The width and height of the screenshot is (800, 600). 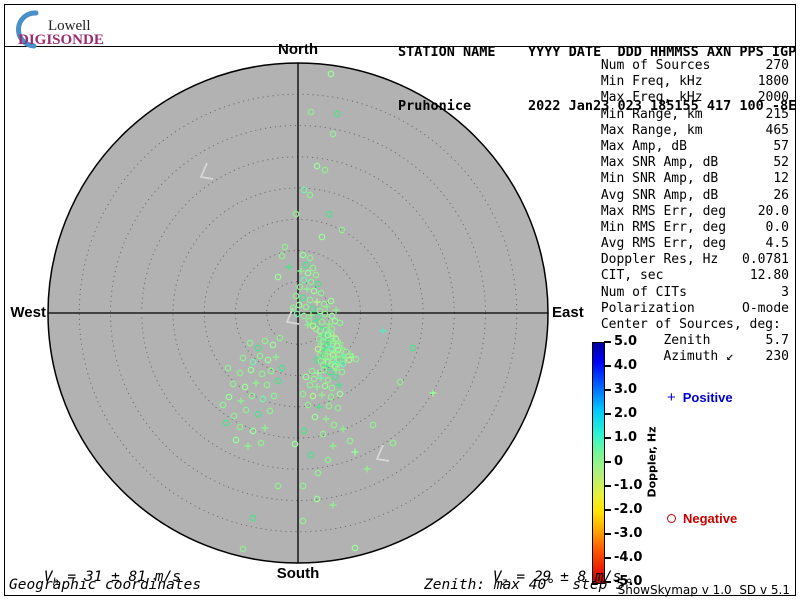 What do you see at coordinates (691, 325) in the screenshot?
I see `param-row: Center of Sources, deg:` at bounding box center [691, 325].